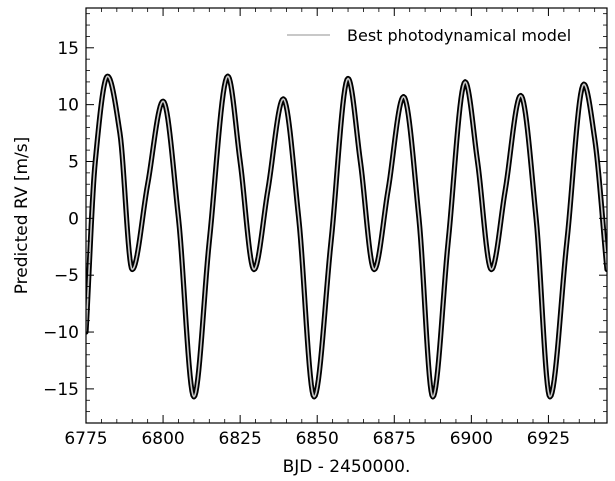  I want to click on x-tick-label: 6875, so click(394, 439).